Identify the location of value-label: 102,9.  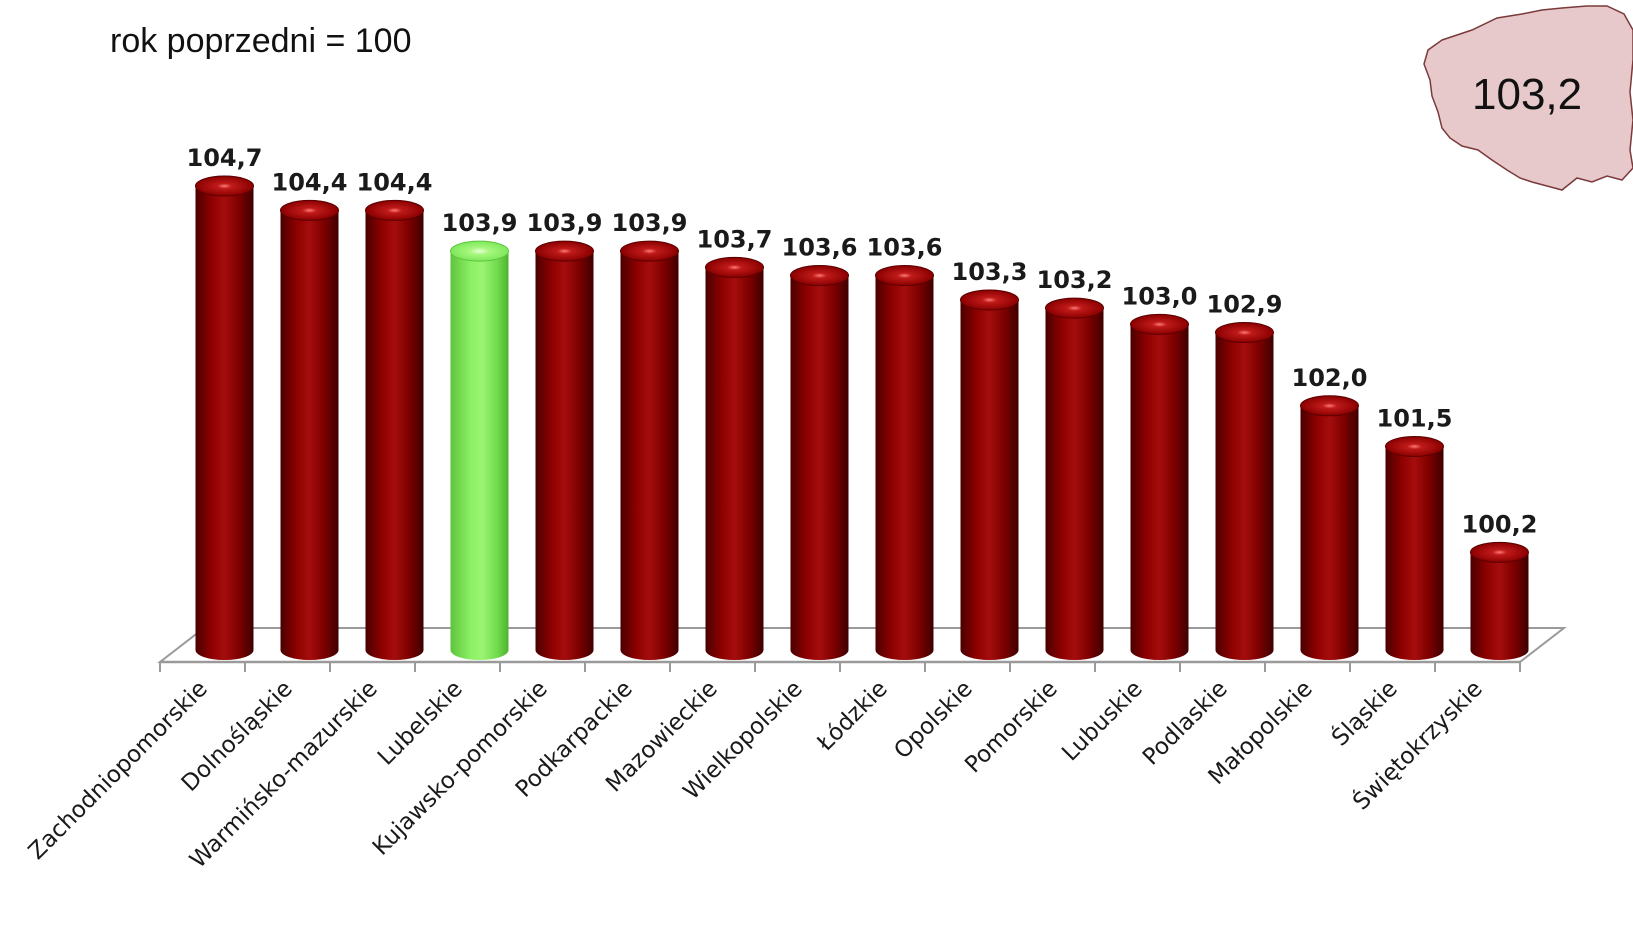
(1245, 305).